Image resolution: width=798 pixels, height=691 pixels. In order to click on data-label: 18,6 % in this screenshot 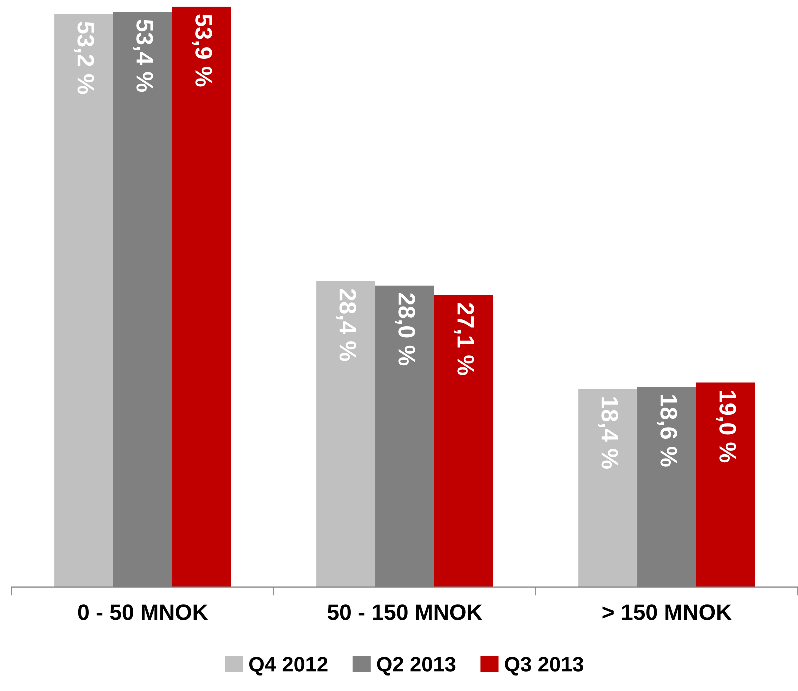, I will do `click(667, 431)`.